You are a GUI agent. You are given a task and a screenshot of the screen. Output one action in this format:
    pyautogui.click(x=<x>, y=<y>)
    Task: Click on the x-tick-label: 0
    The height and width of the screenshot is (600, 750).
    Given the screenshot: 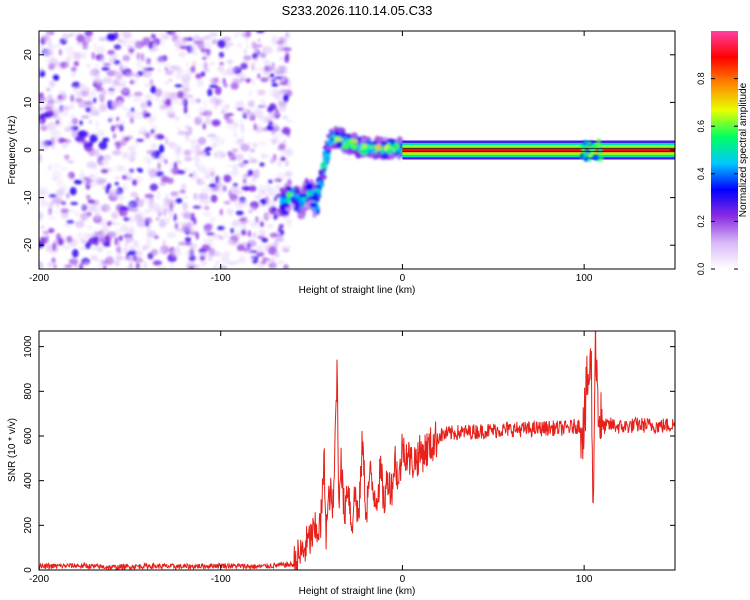 What is the action you would take?
    pyautogui.click(x=403, y=278)
    